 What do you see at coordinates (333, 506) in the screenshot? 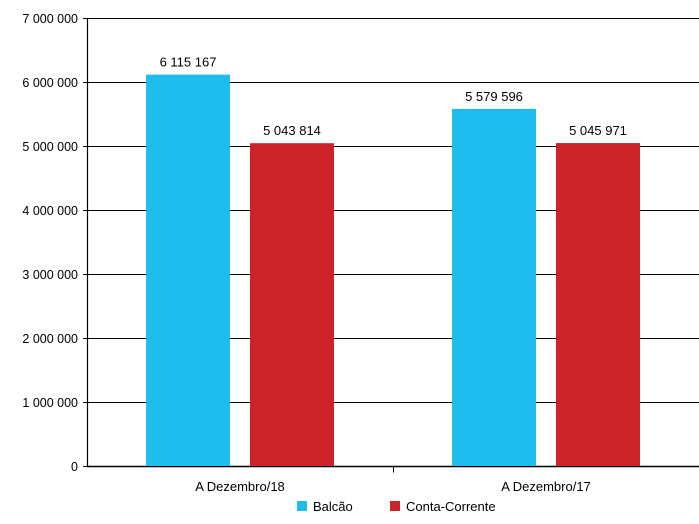
I see `legend-label: Balcão` at bounding box center [333, 506].